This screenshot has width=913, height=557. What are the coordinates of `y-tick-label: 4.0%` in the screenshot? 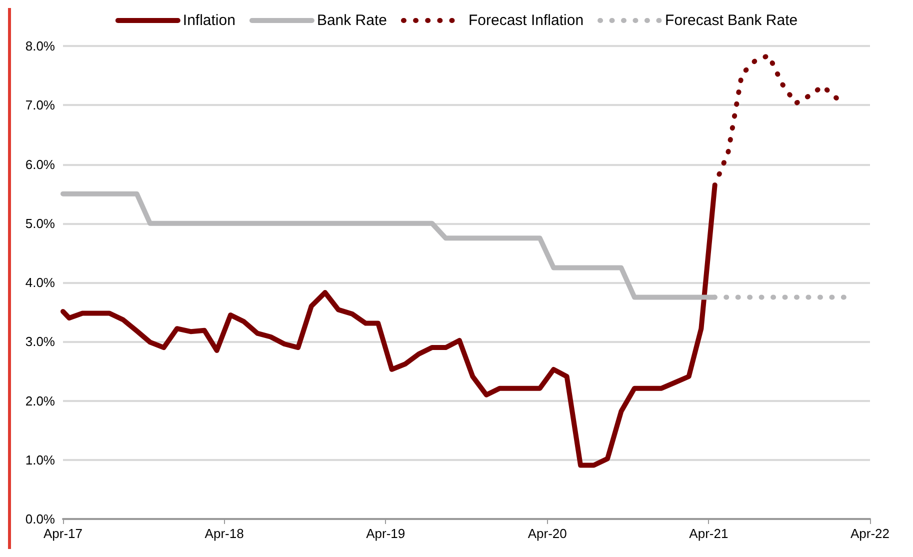 It's located at (40, 282).